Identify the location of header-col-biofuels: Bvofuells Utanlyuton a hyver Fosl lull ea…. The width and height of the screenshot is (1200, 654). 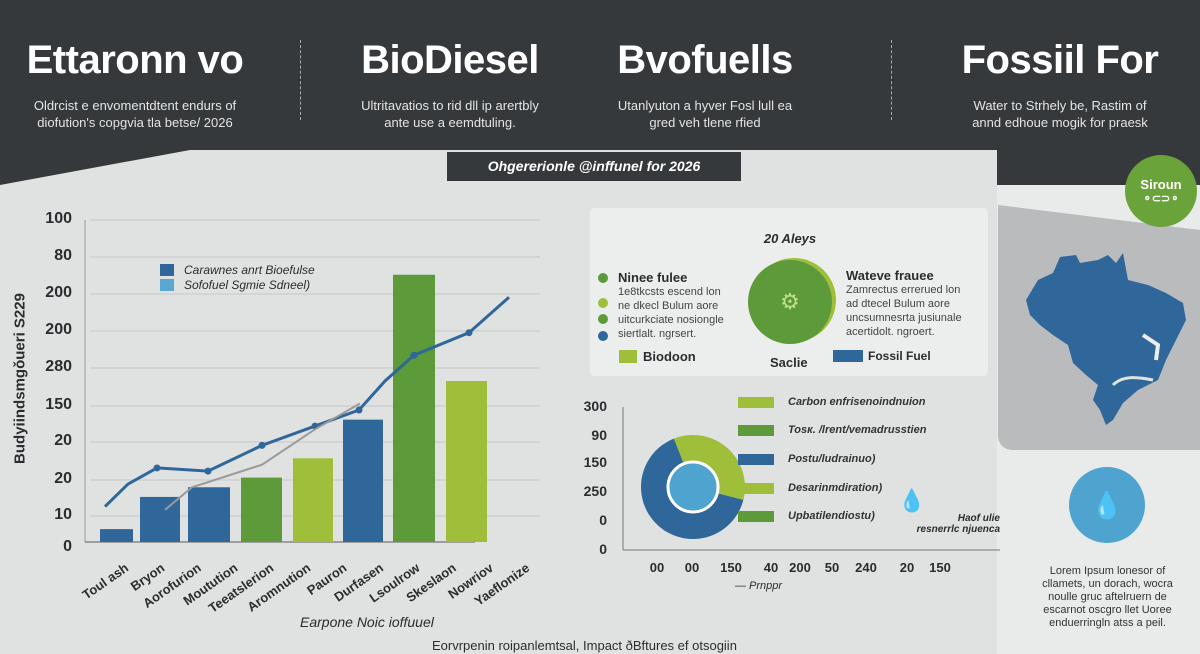
(705, 84).